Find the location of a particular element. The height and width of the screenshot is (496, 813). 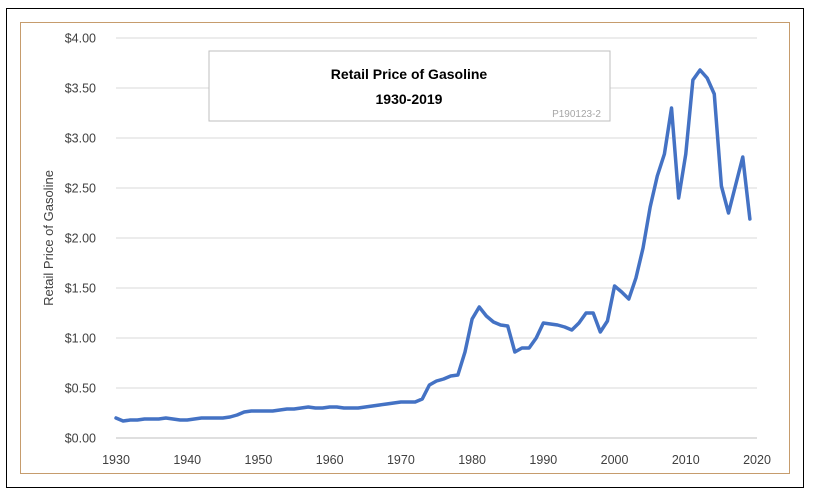

y-axis-label: Retail Price of Gasoline is located at coordinates (48, 238).